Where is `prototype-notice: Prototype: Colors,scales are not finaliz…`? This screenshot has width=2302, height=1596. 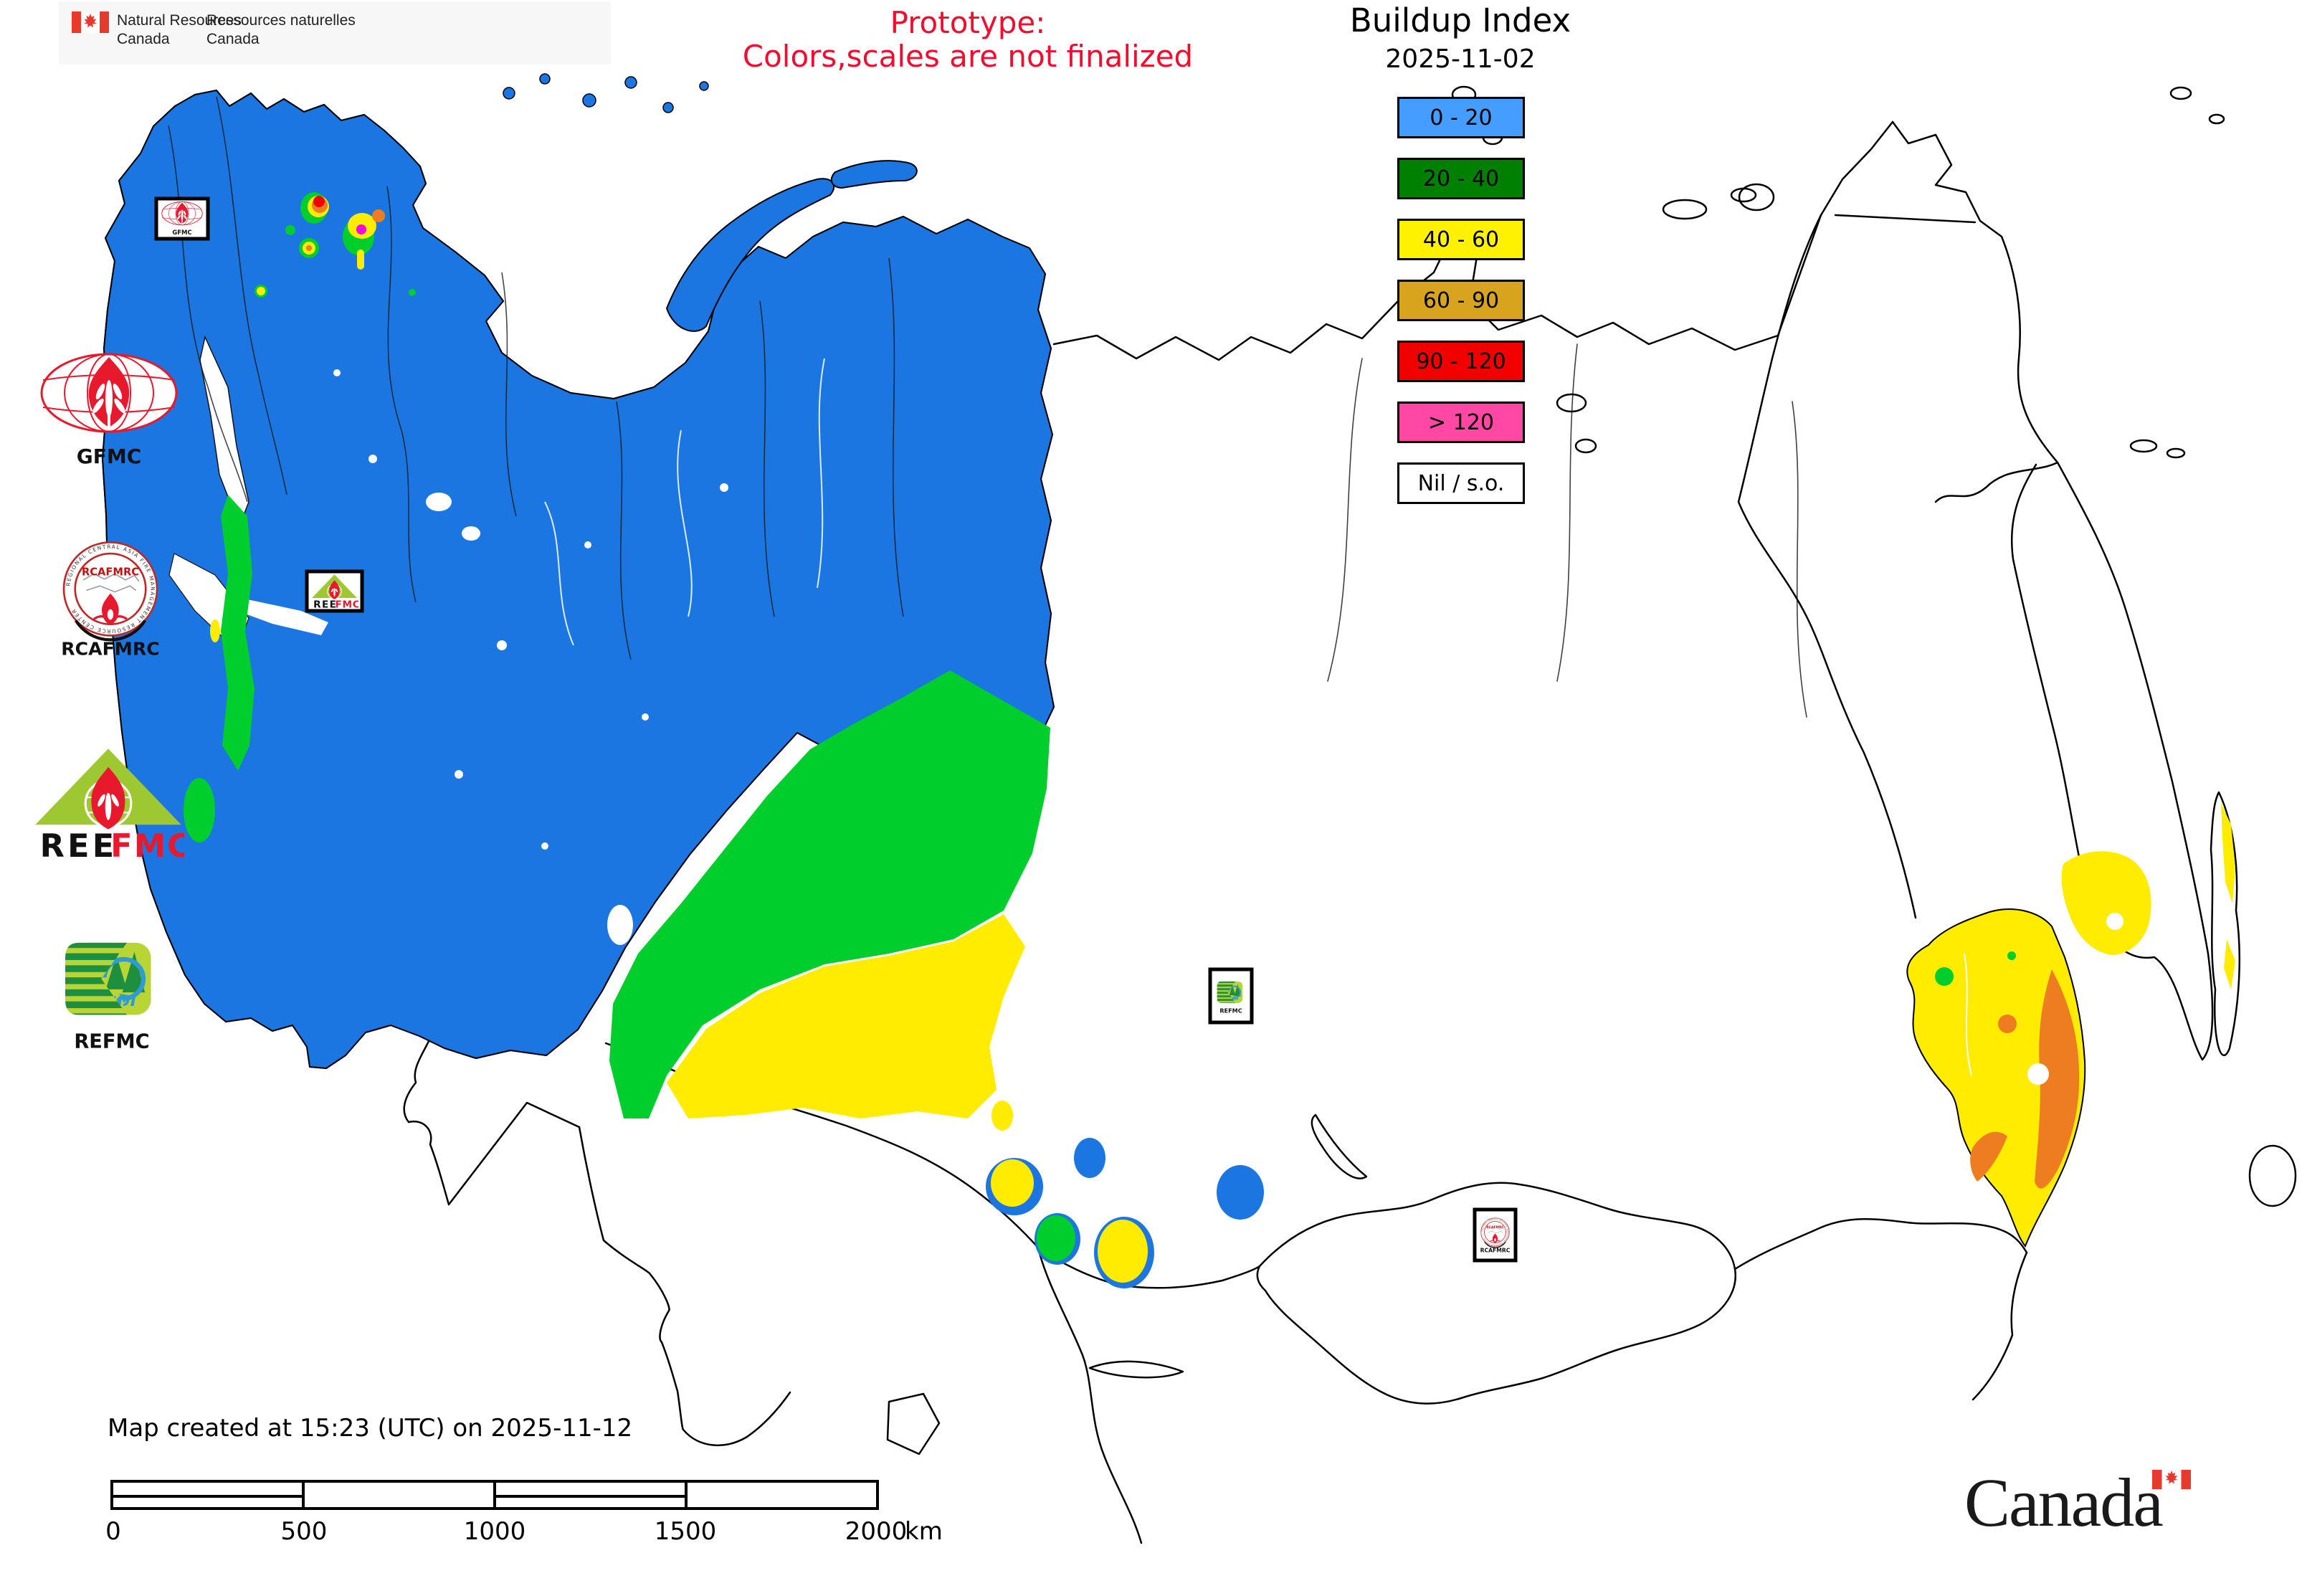
prototype-notice: Prototype: Colors,scales are not finaliz… is located at coordinates (968, 39).